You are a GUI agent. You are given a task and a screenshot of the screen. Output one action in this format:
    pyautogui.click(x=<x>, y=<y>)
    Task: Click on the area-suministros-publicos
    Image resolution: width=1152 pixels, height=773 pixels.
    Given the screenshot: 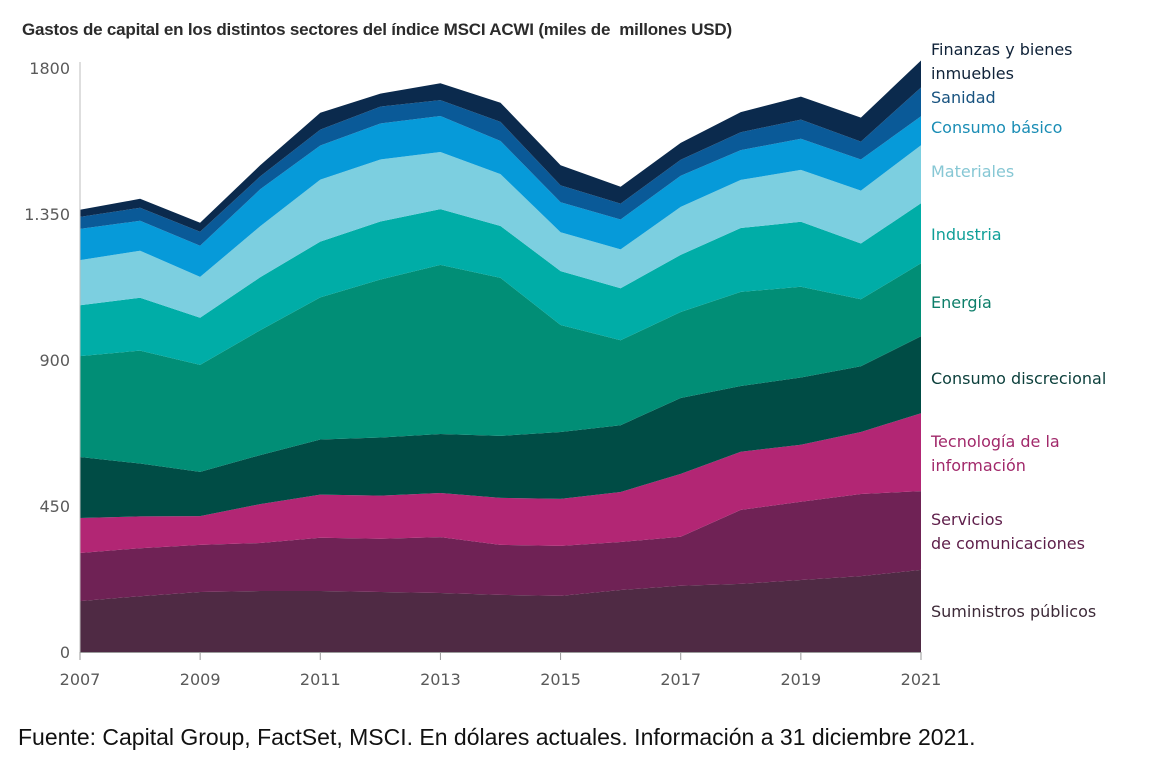 What is the action you would take?
    pyautogui.click(x=500, y=610)
    